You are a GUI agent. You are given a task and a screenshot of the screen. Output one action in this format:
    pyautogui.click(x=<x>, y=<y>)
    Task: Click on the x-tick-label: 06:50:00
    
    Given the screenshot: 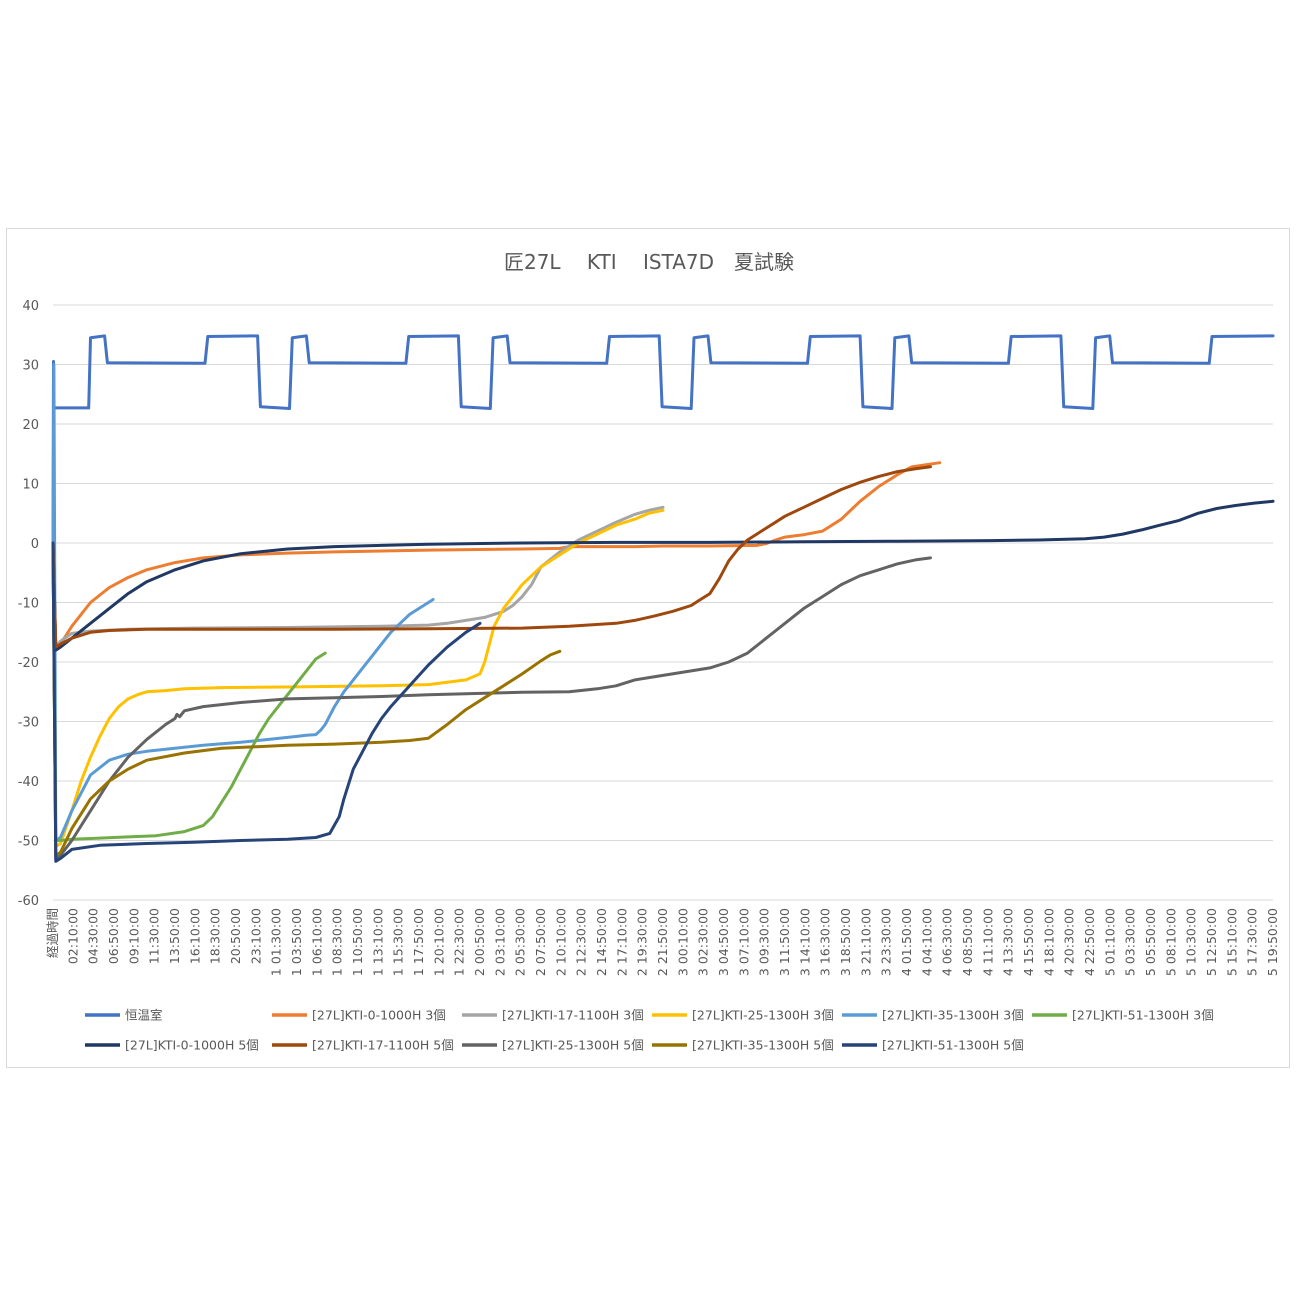 What is the action you would take?
    pyautogui.click(x=113, y=936)
    